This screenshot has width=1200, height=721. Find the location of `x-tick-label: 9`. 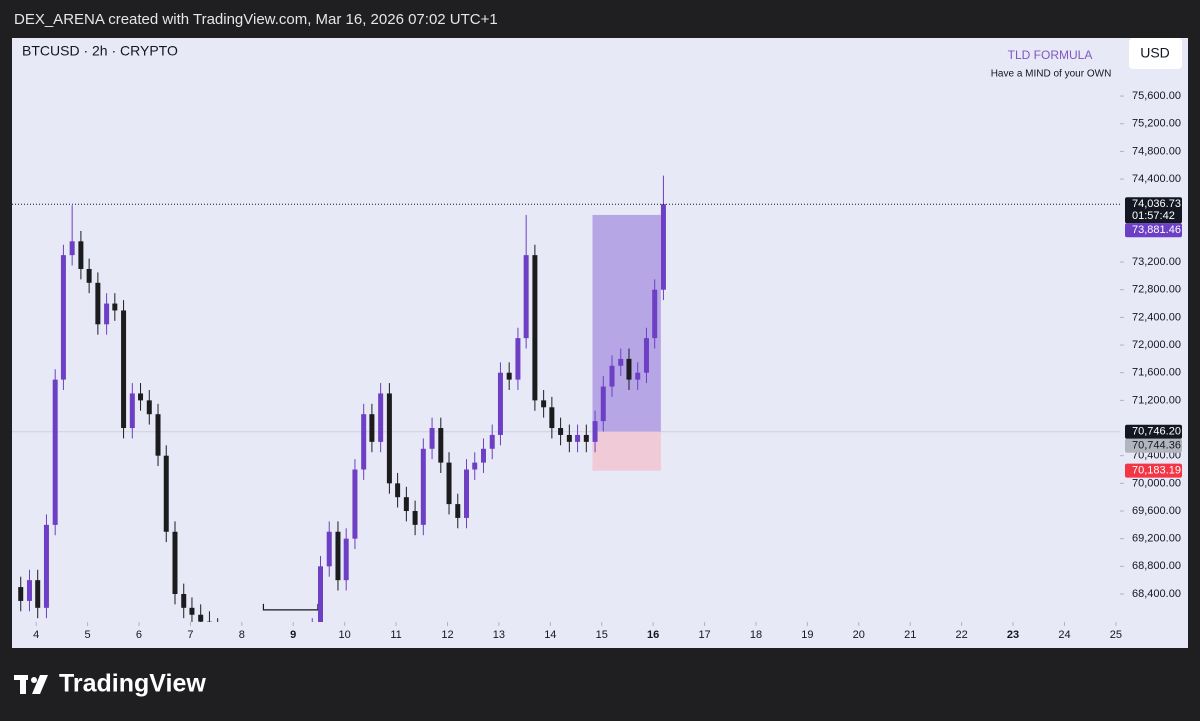

x-tick-label: 9 is located at coordinates (293, 635).